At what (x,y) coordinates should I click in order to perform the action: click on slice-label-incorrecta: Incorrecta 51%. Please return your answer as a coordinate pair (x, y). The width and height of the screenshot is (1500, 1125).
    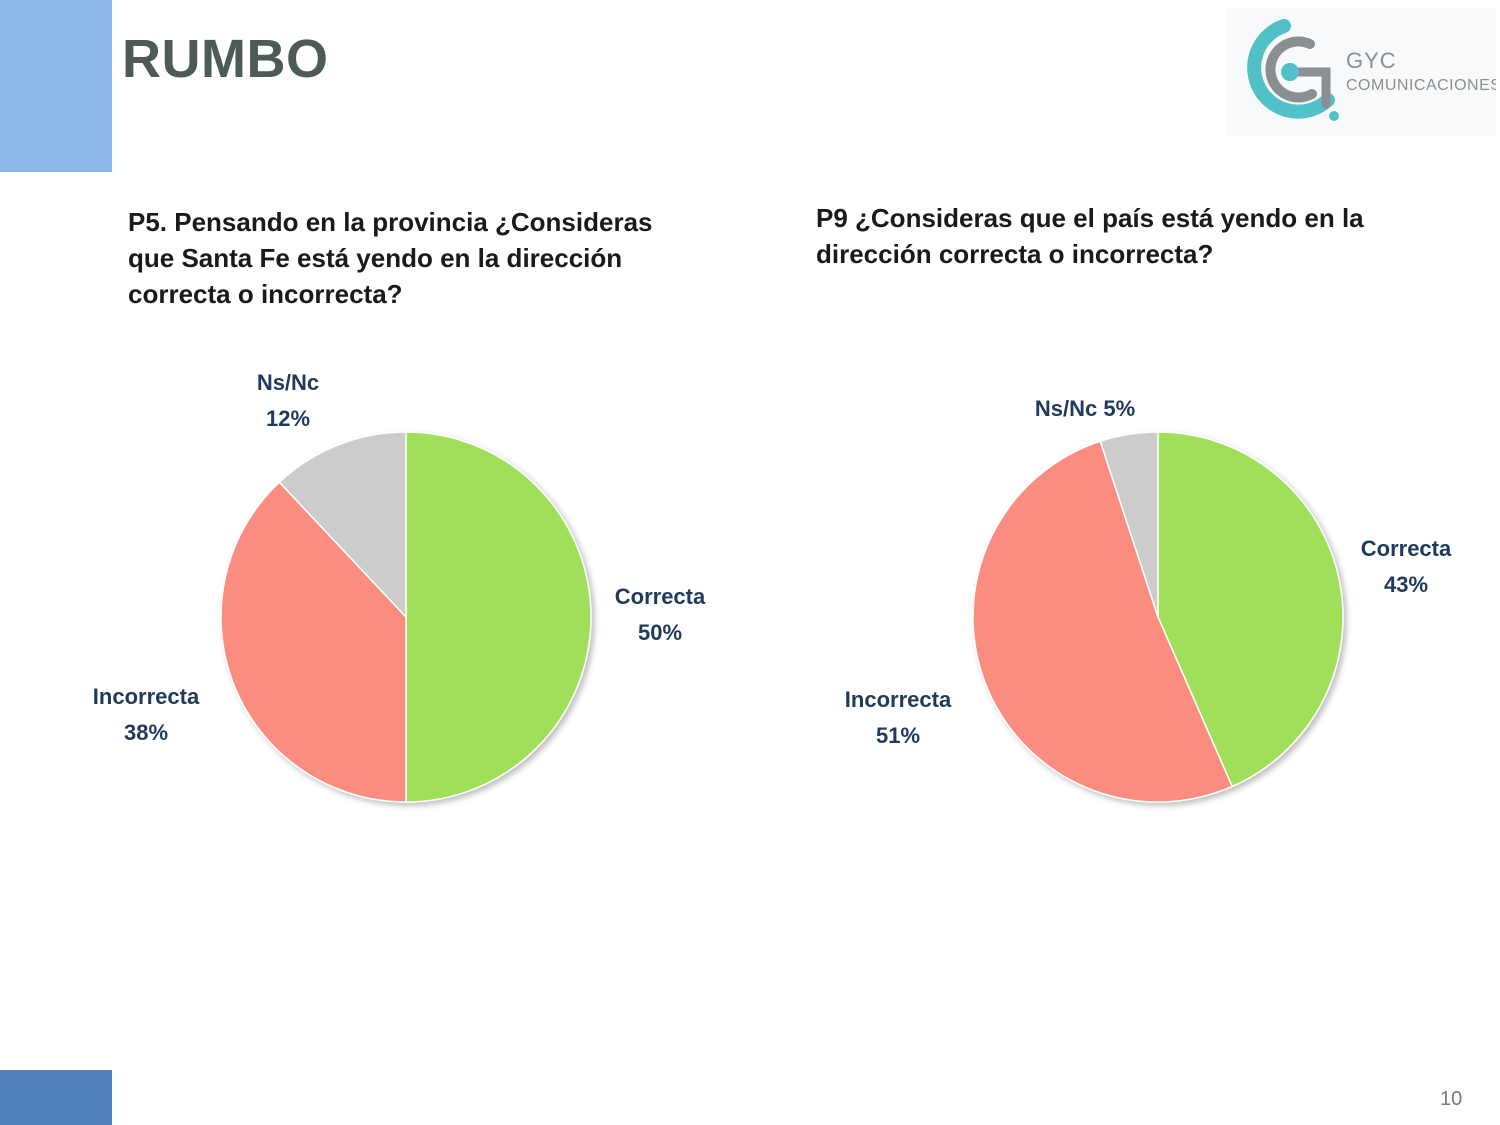
    Looking at the image, I should click on (898, 717).